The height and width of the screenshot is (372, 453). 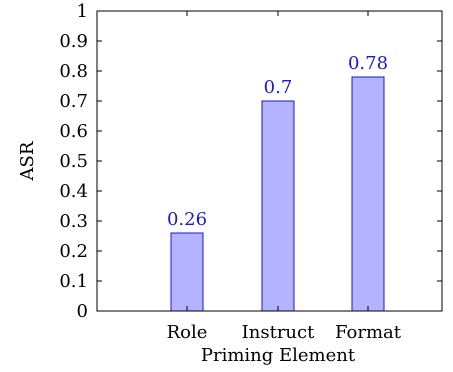 I want to click on data-label-role: 0.26, so click(x=187, y=219).